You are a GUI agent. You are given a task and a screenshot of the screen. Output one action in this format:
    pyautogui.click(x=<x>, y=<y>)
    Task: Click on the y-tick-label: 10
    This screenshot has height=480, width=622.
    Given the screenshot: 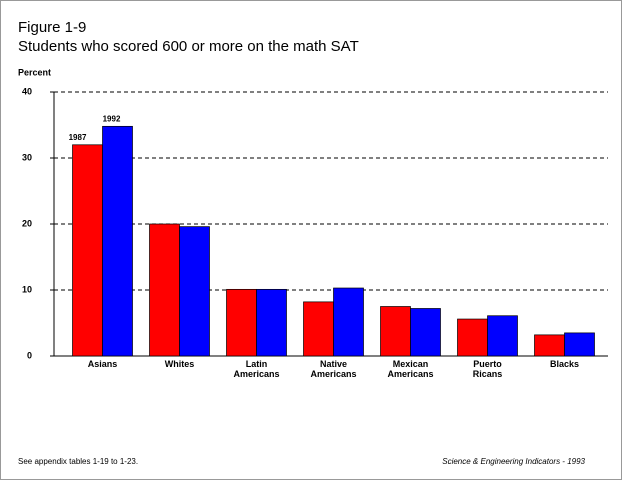 What is the action you would take?
    pyautogui.click(x=27, y=289)
    